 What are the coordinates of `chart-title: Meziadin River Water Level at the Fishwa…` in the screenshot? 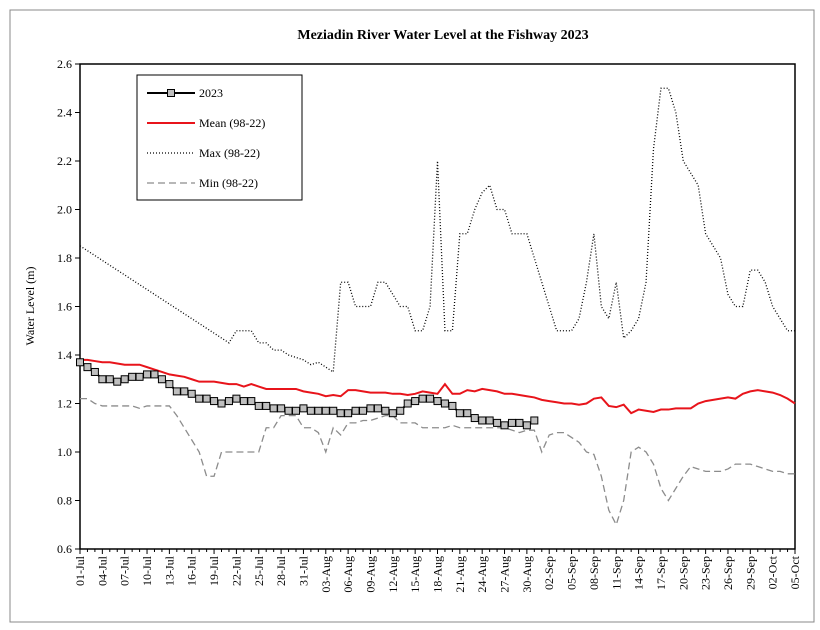 It's located at (442, 35).